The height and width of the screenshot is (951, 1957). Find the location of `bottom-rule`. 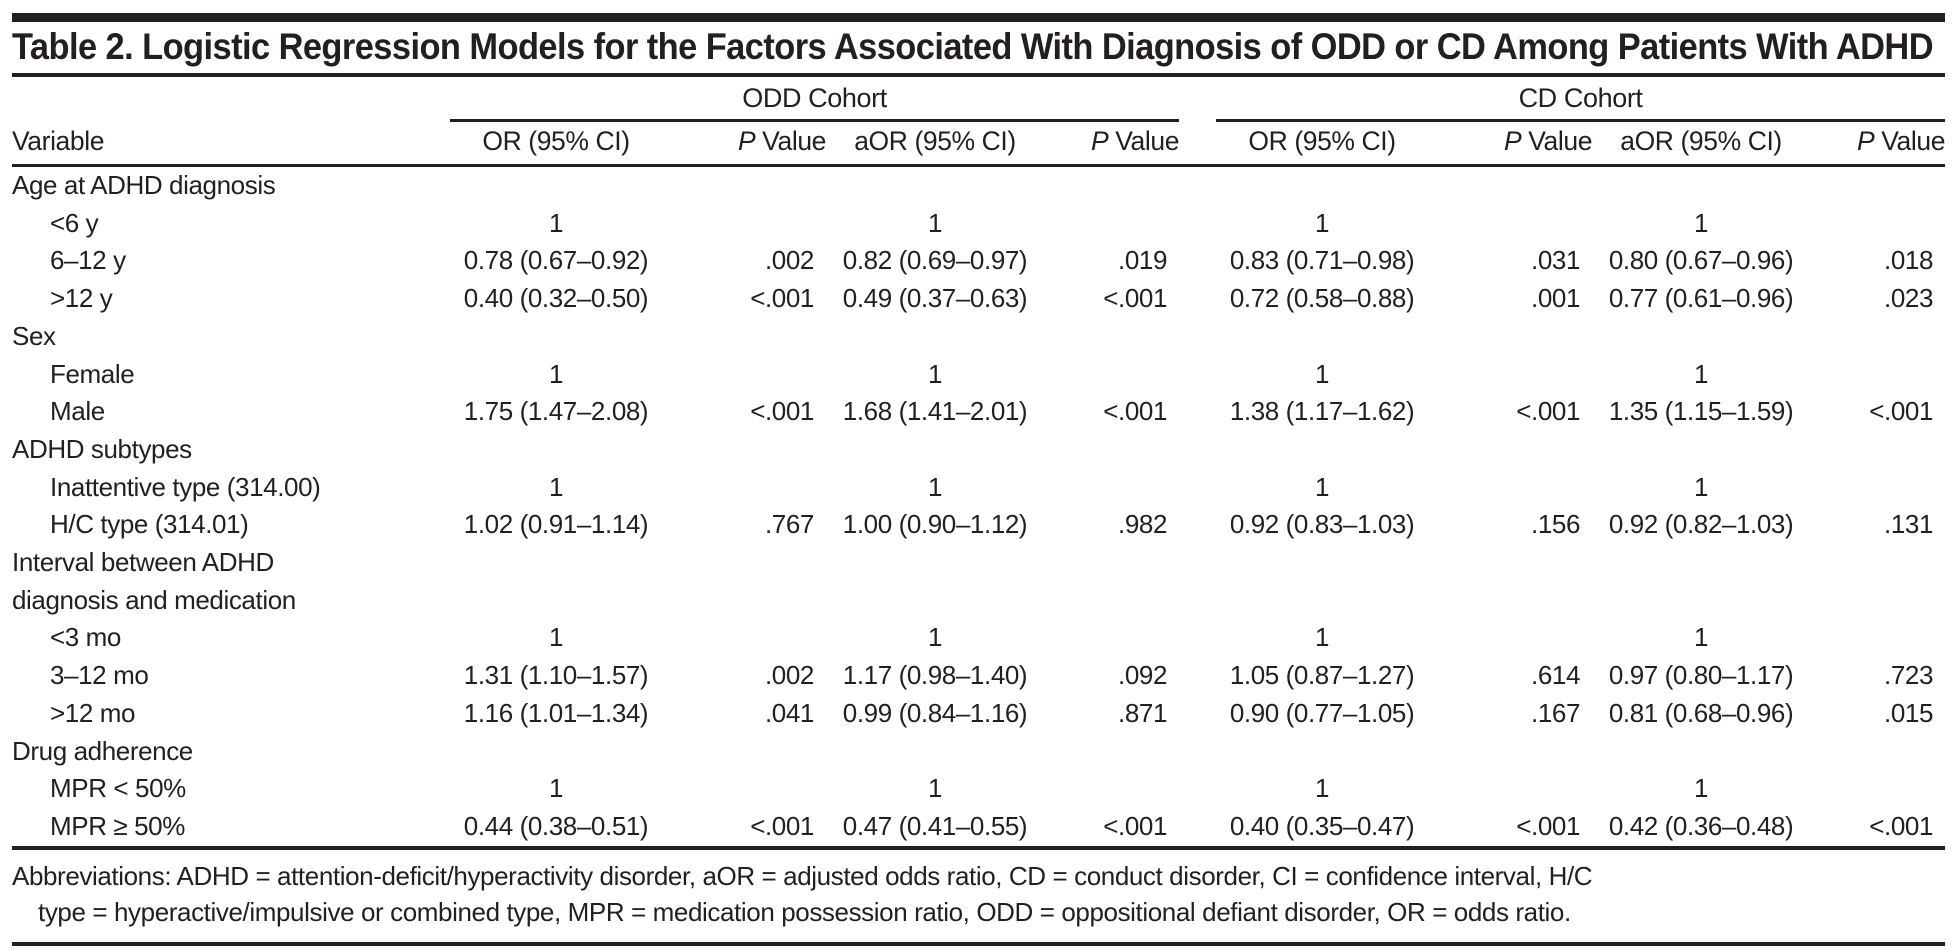

bottom-rule is located at coordinates (978, 943).